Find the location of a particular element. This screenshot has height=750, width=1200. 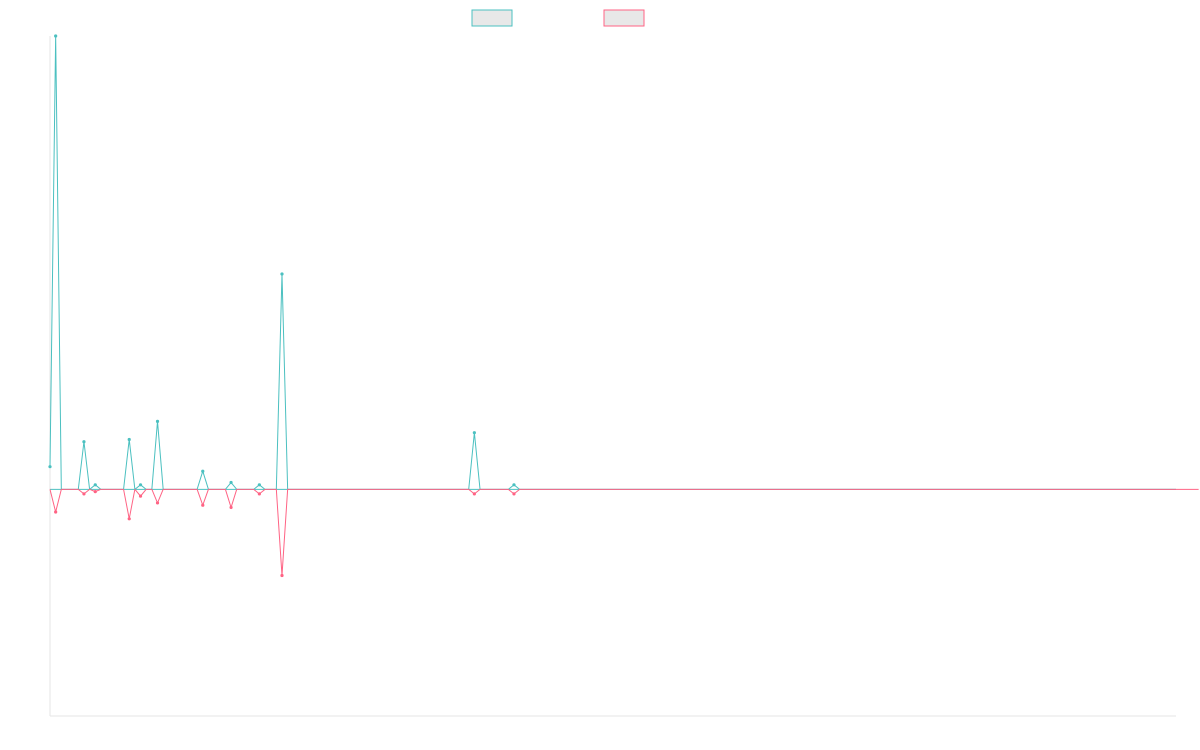

legend is located at coordinates (558, 18).